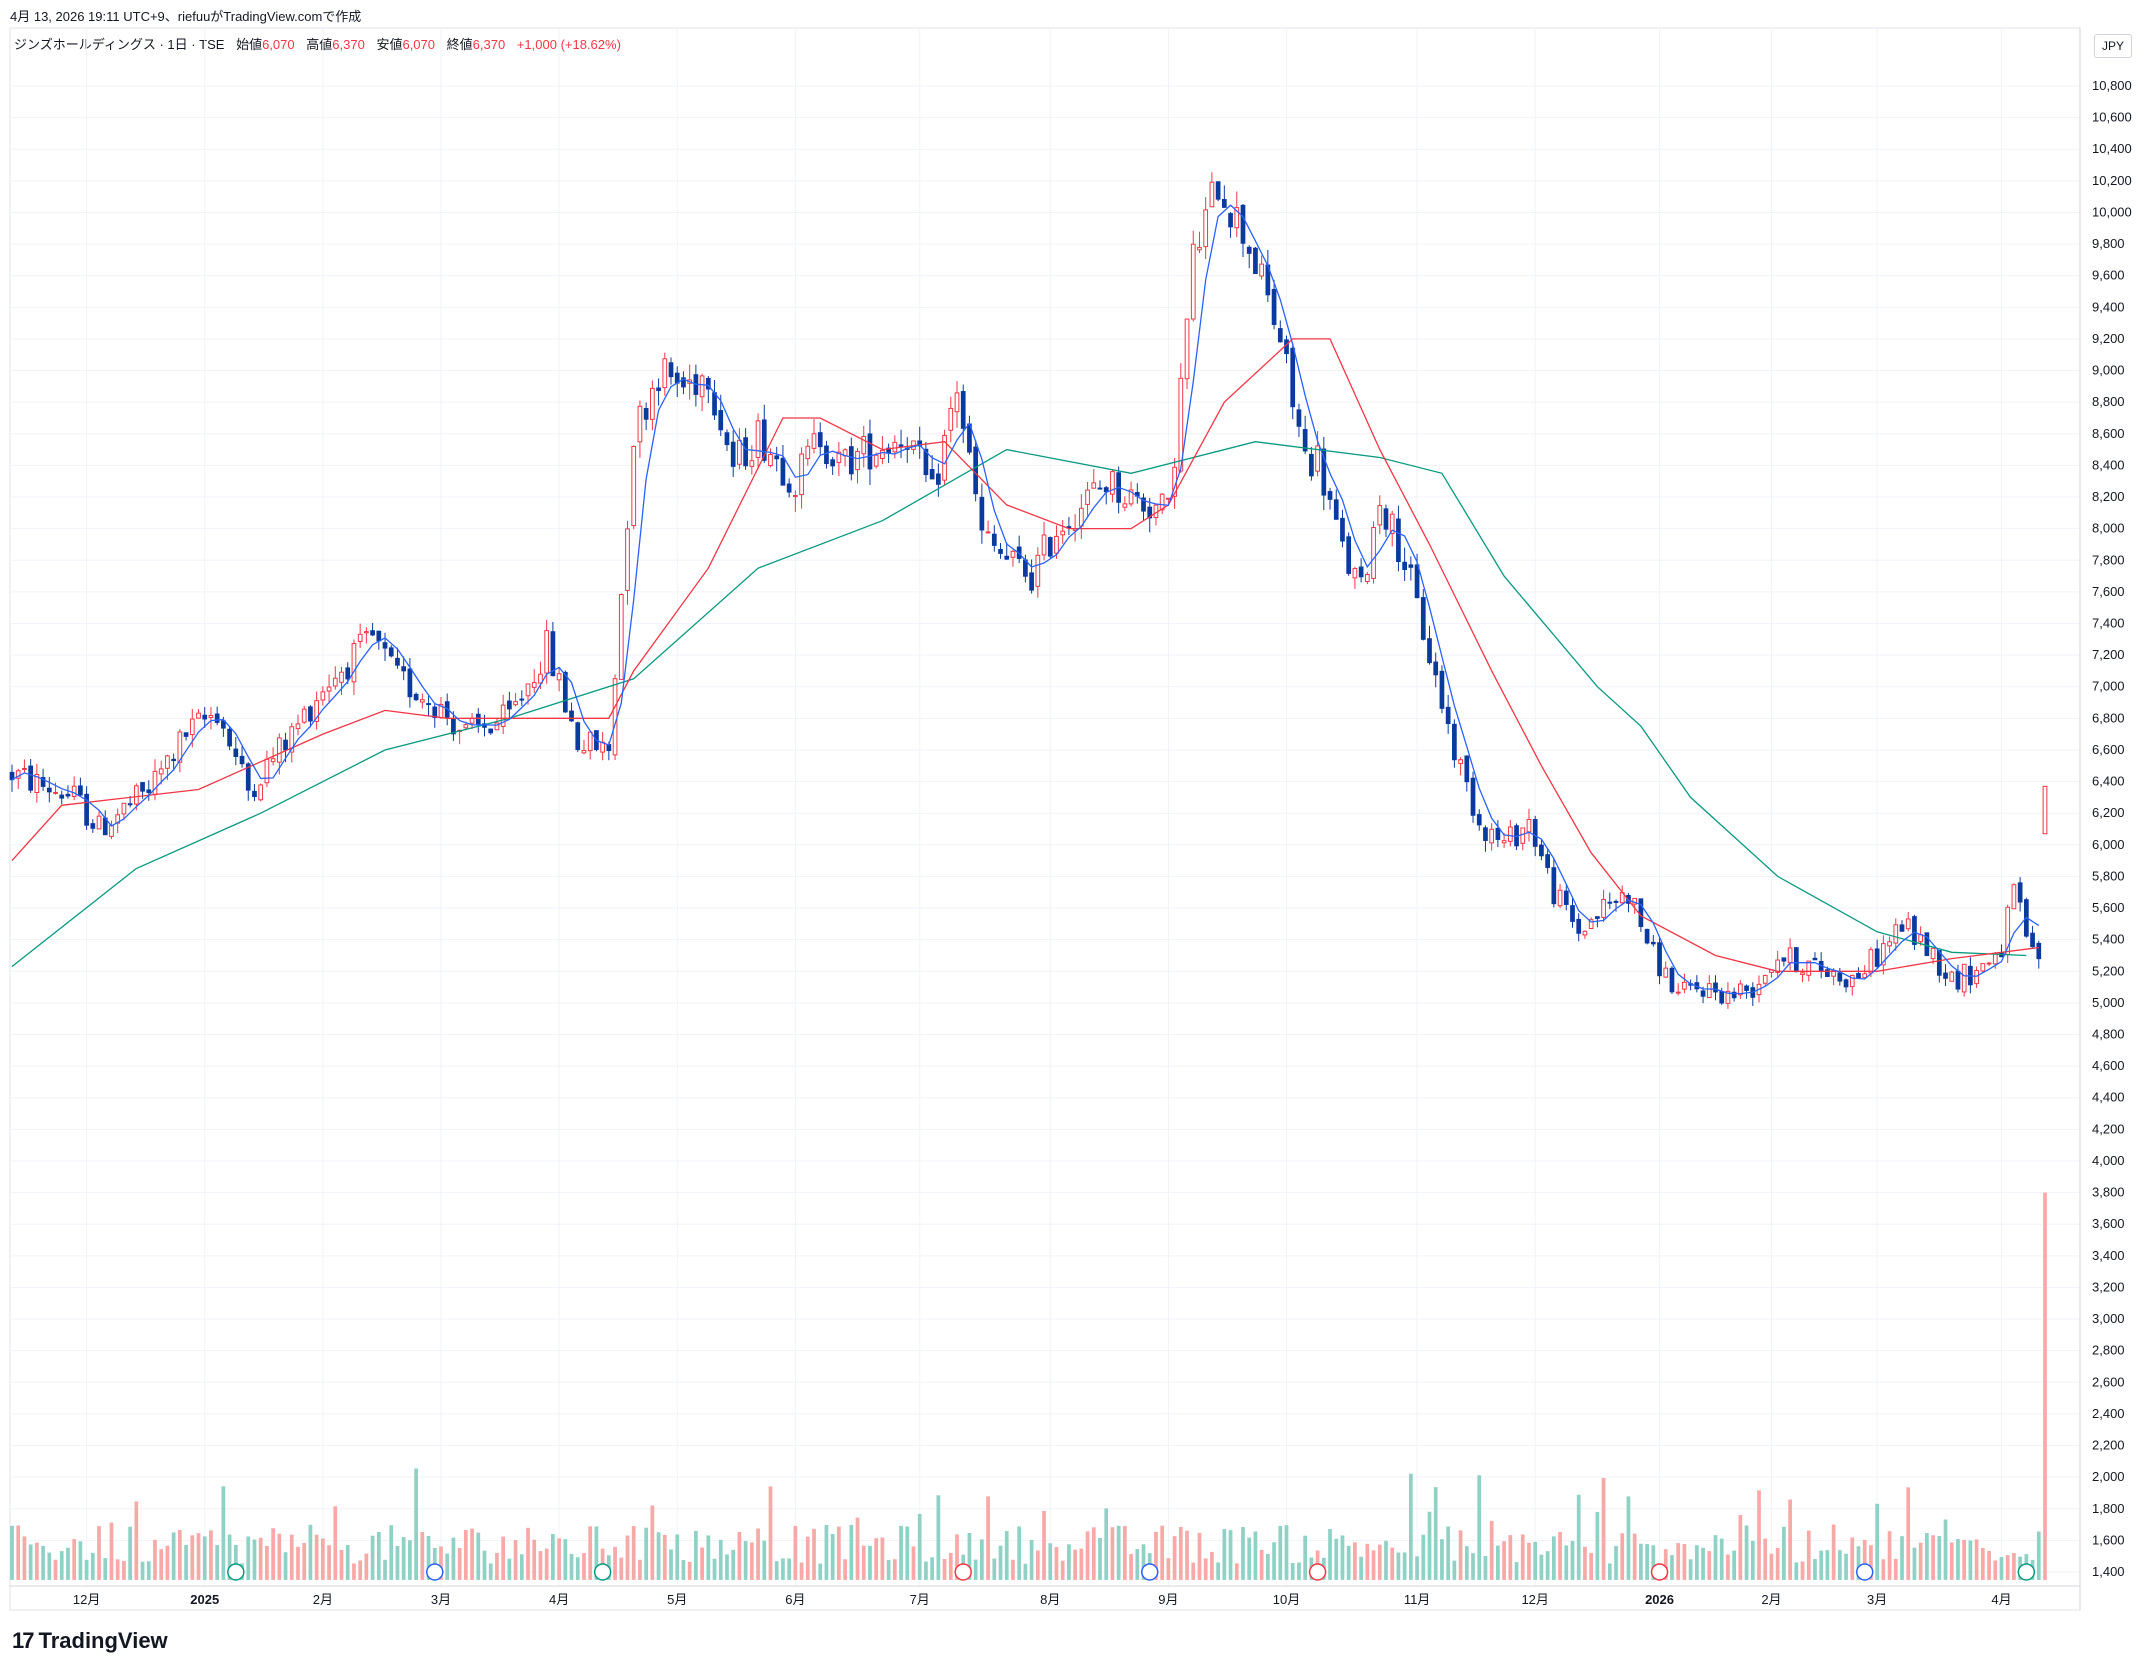  What do you see at coordinates (2108, 464) in the screenshot?
I see `price-tick-label: 8,400` at bounding box center [2108, 464].